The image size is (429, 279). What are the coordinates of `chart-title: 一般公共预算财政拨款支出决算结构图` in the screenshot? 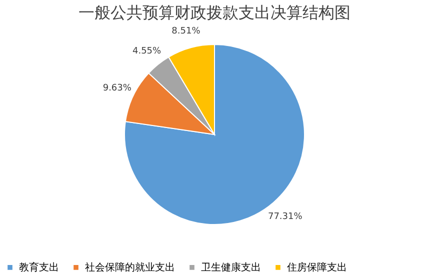 It's located at (214, 12).